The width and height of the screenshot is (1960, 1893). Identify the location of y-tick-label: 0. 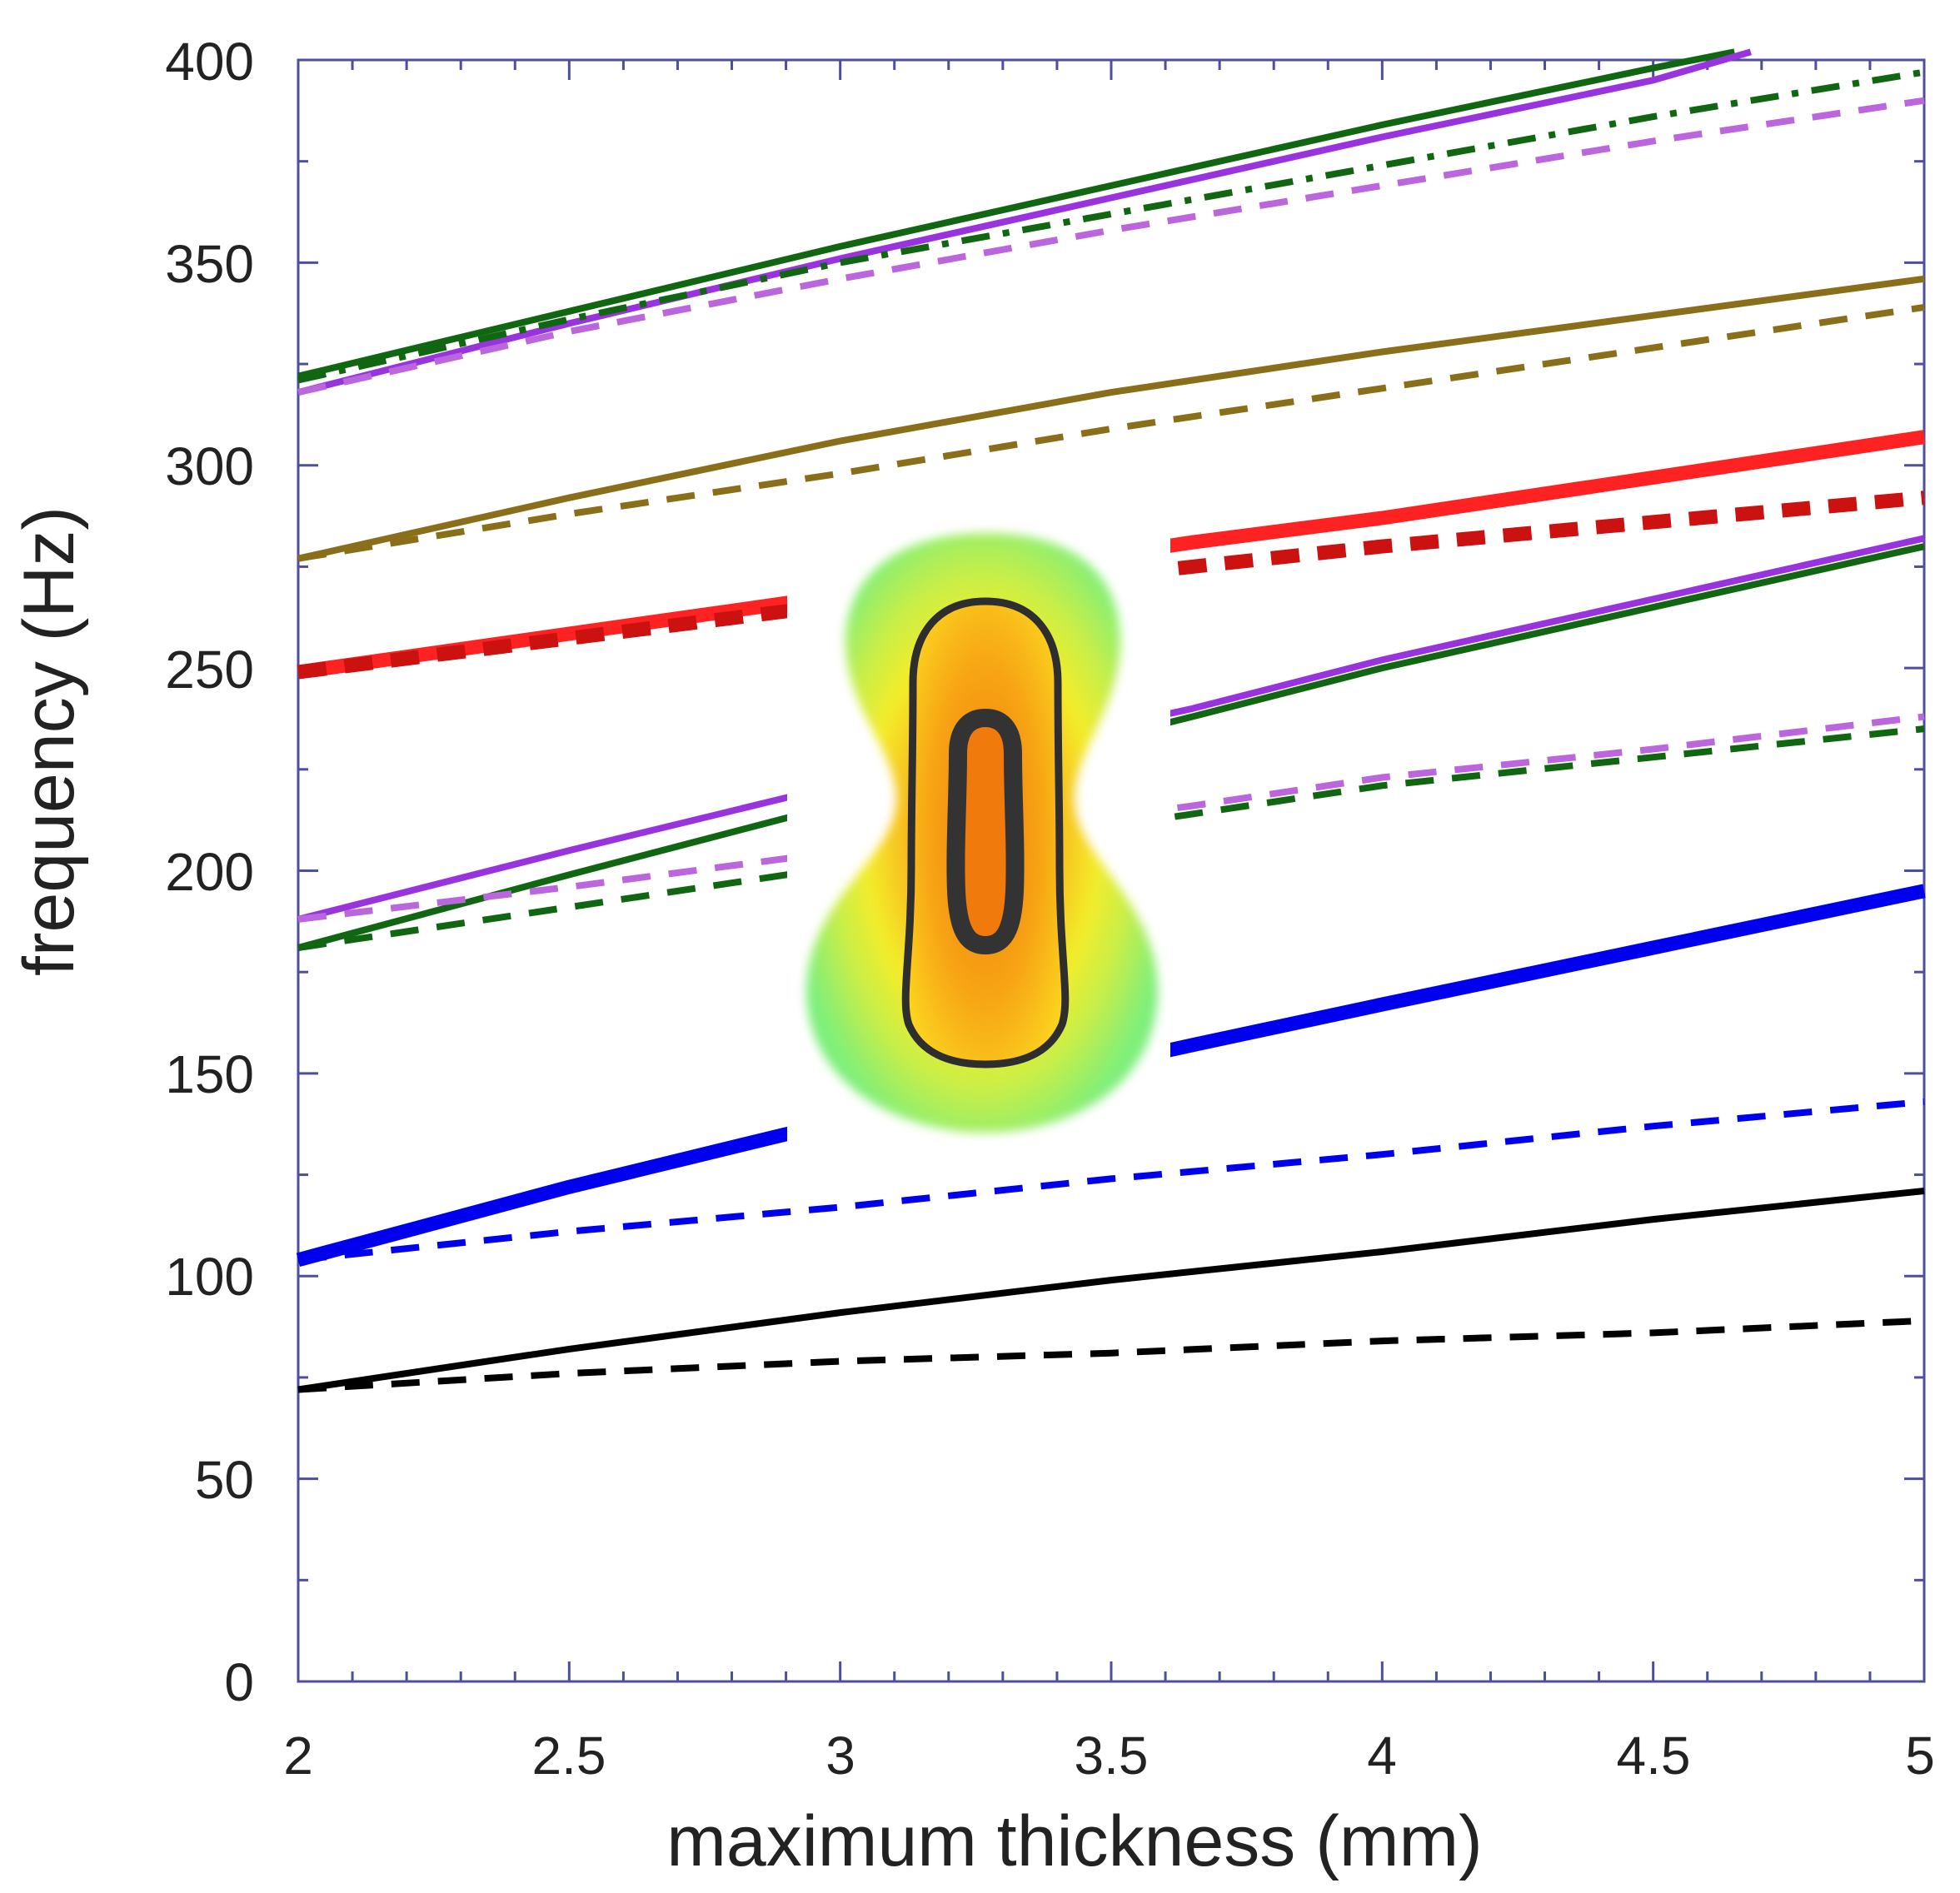
(239, 1682).